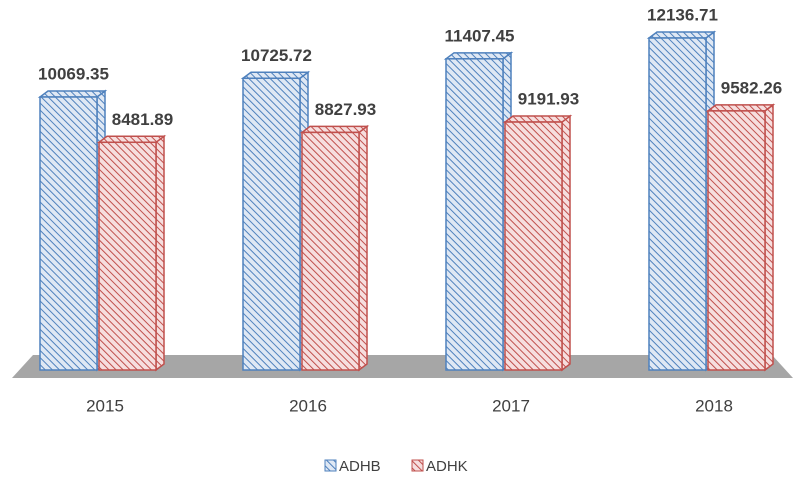 This screenshot has width=805, height=481. Describe the element at coordinates (276, 55) in the screenshot. I see `data-label: 10725.72` at that location.